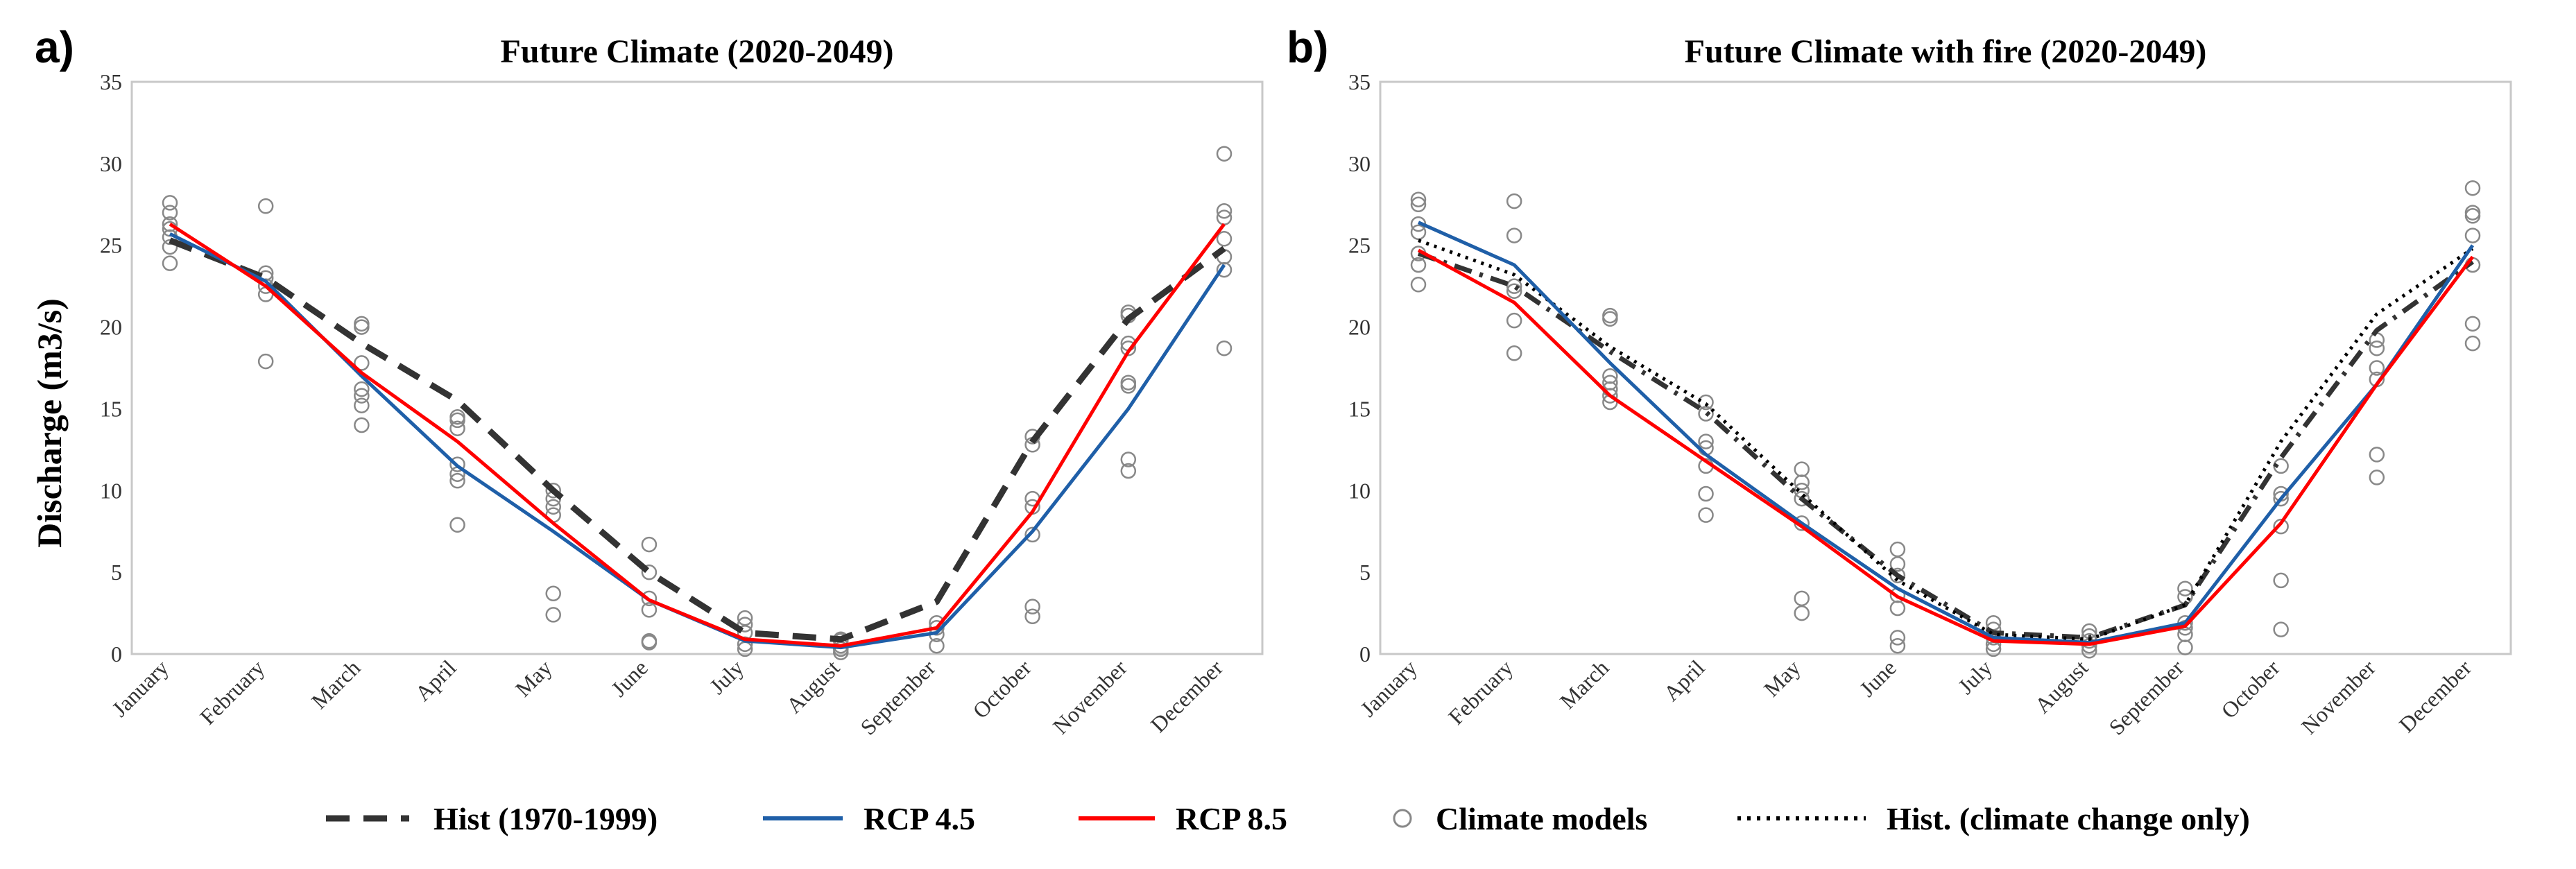 This screenshot has height=869, width=2576. Describe the element at coordinates (1878, 678) in the screenshot. I see `xtick-label: June` at that location.